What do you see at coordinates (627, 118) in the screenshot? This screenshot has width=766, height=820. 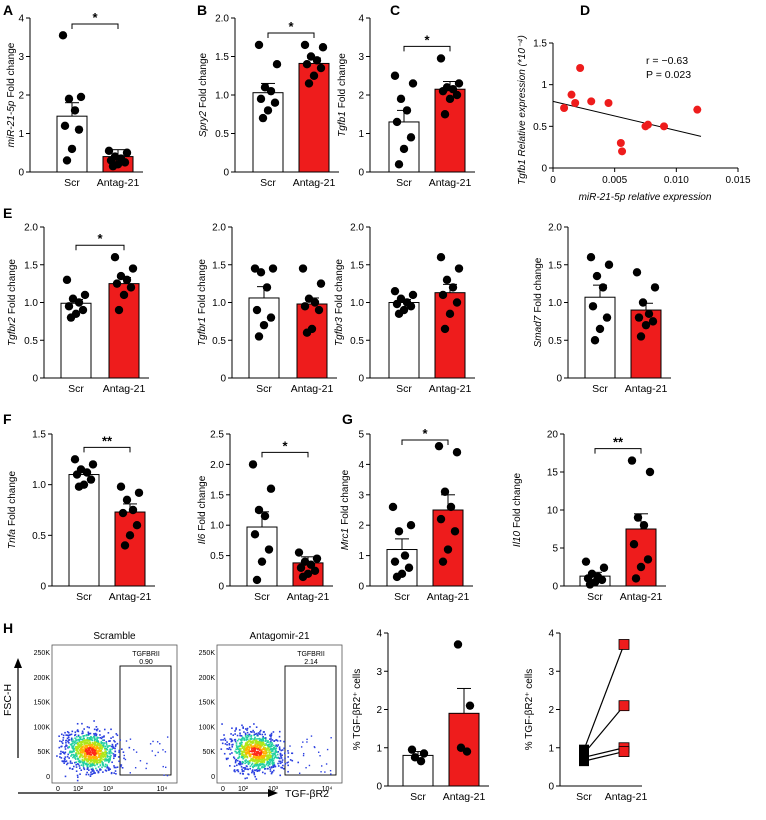 I see `regression-line` at bounding box center [627, 118].